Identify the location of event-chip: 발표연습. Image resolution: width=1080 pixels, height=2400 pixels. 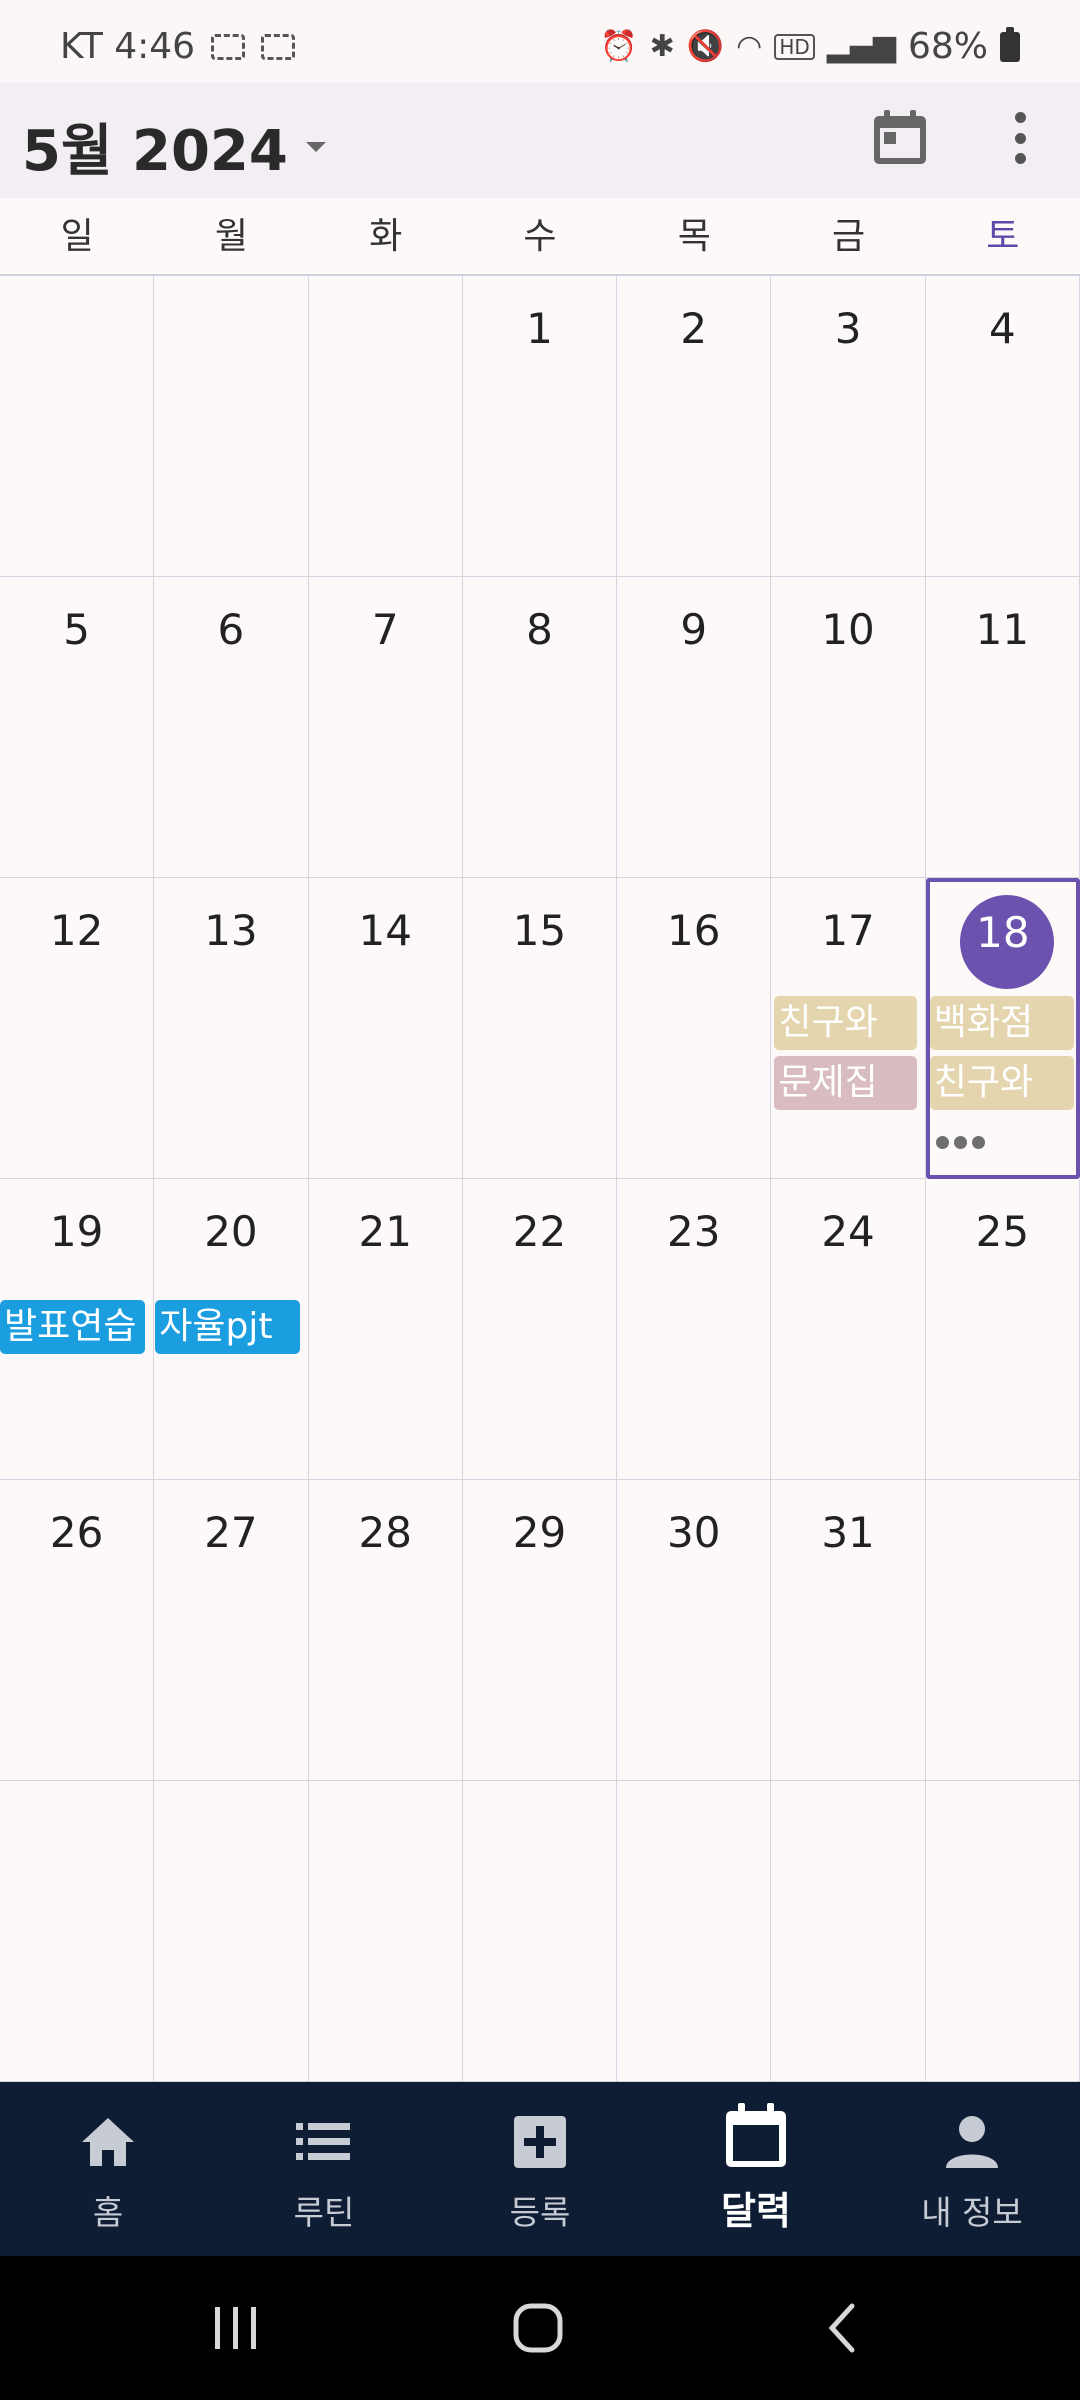
(73, 1327).